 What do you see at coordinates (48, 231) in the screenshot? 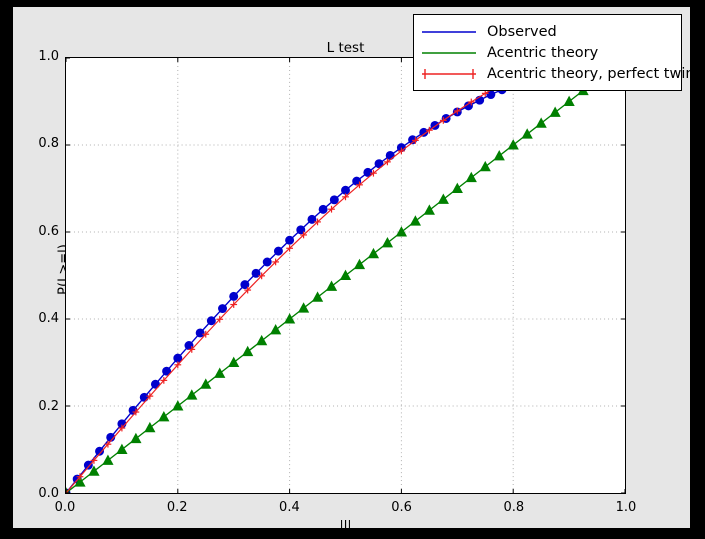
I see `y-tick-label: 0.6` at bounding box center [48, 231].